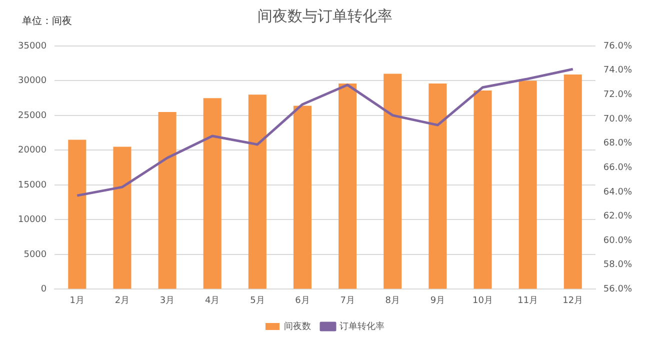 The height and width of the screenshot is (343, 650). What do you see at coordinates (212, 301) in the screenshot?
I see `x-tick-label: 4月` at bounding box center [212, 301].